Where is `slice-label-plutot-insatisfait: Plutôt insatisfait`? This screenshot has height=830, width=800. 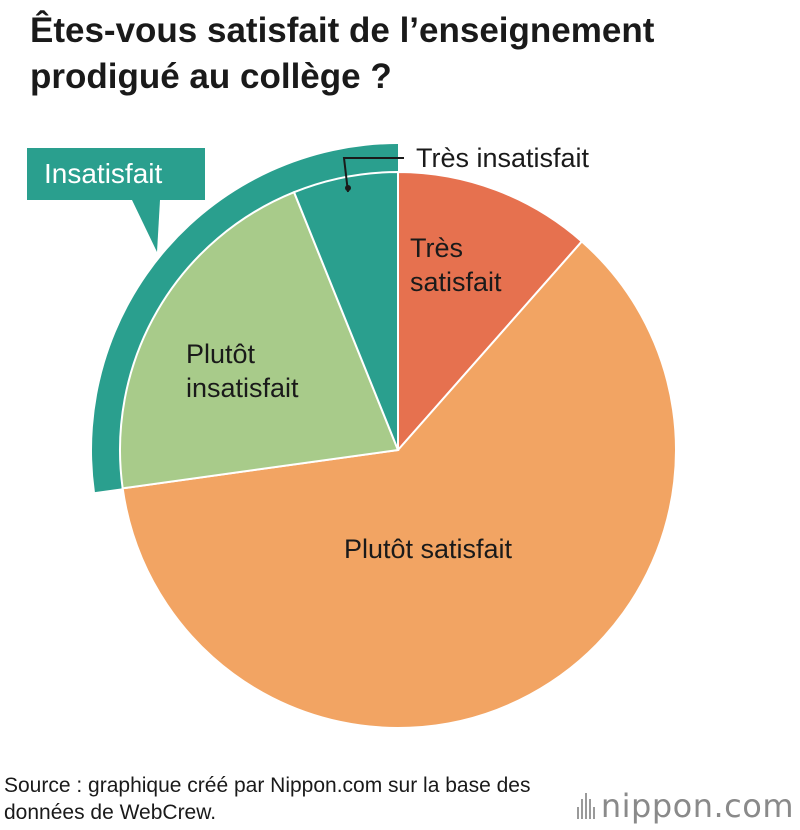
slice-label-plutot-insatisfait: Plutôt insatisfait is located at coordinates (242, 371).